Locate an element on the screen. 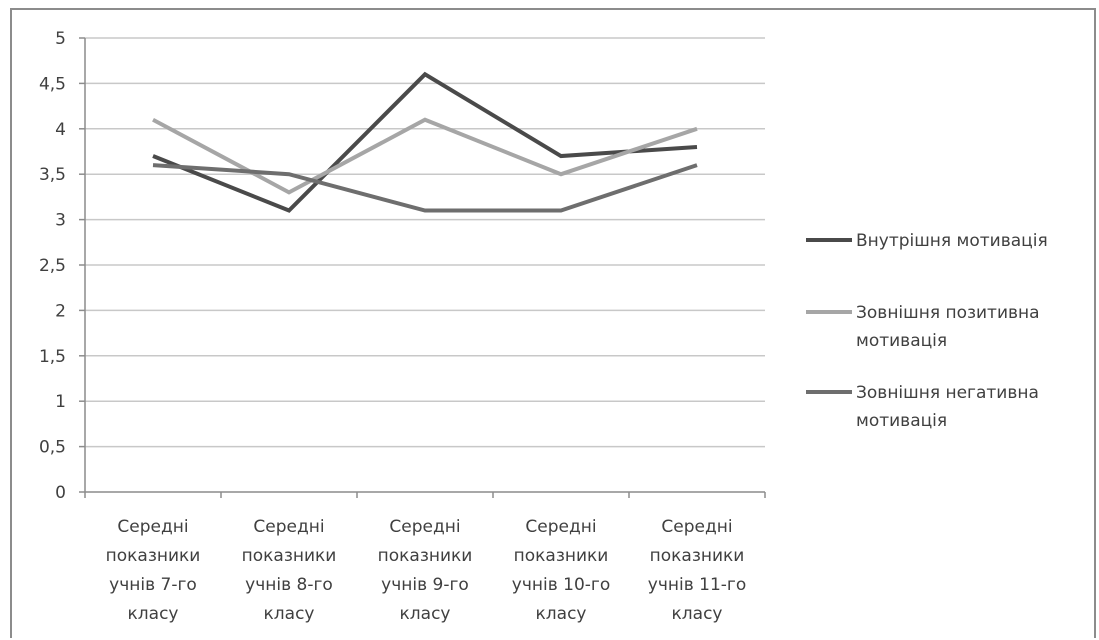 The height and width of the screenshot is (640, 1099). legend-label: Зовнішня позитивна мотивація is located at coordinates (948, 327).